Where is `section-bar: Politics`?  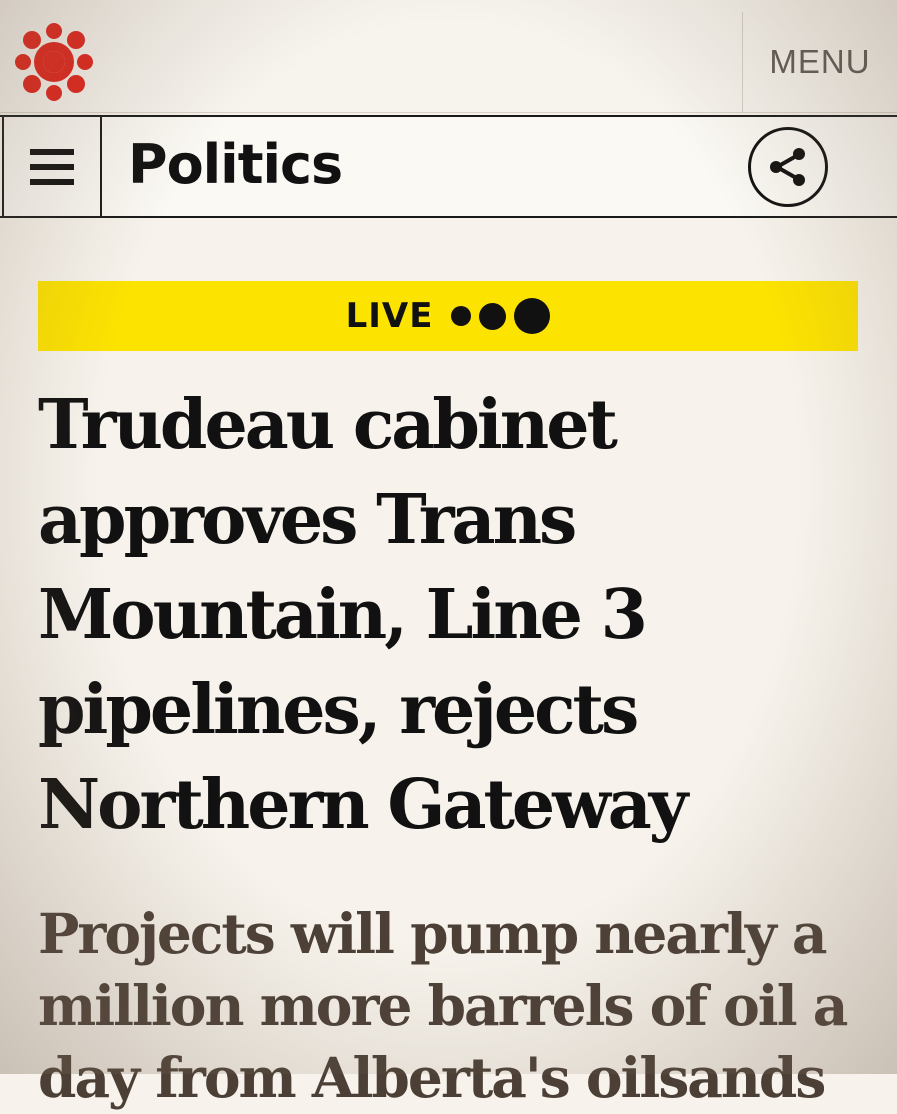
section-bar: Politics is located at coordinates (448, 166).